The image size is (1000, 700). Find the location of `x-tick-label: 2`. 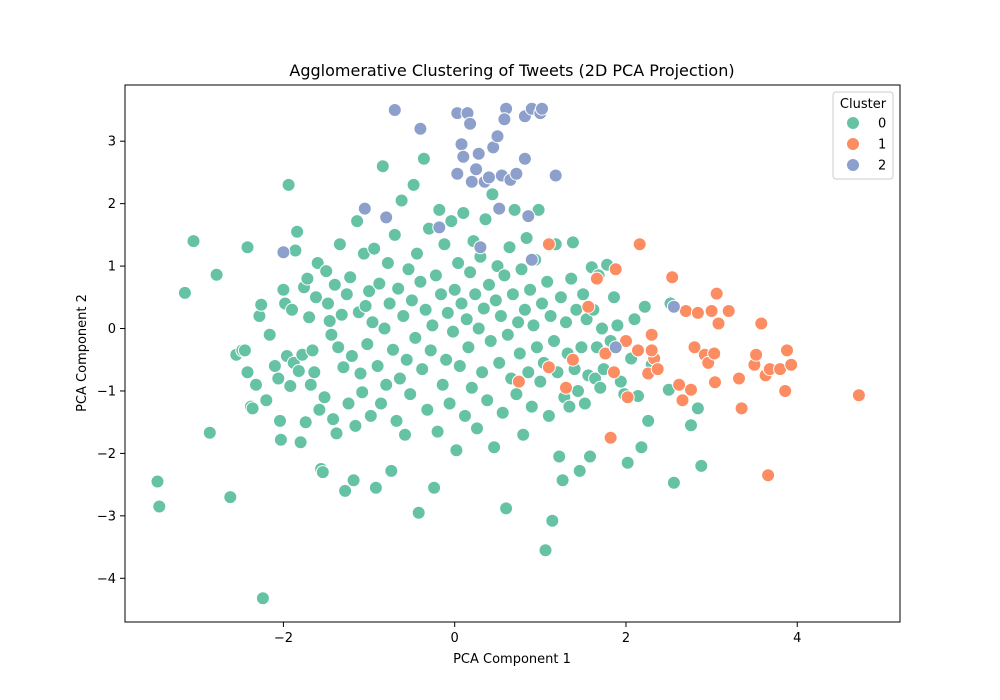

x-tick-label: 2 is located at coordinates (626, 638).